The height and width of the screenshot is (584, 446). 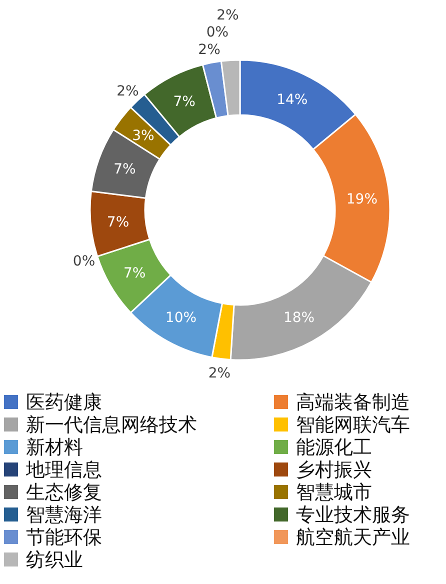 I want to click on legend-label: 能源化工, so click(x=334, y=447).